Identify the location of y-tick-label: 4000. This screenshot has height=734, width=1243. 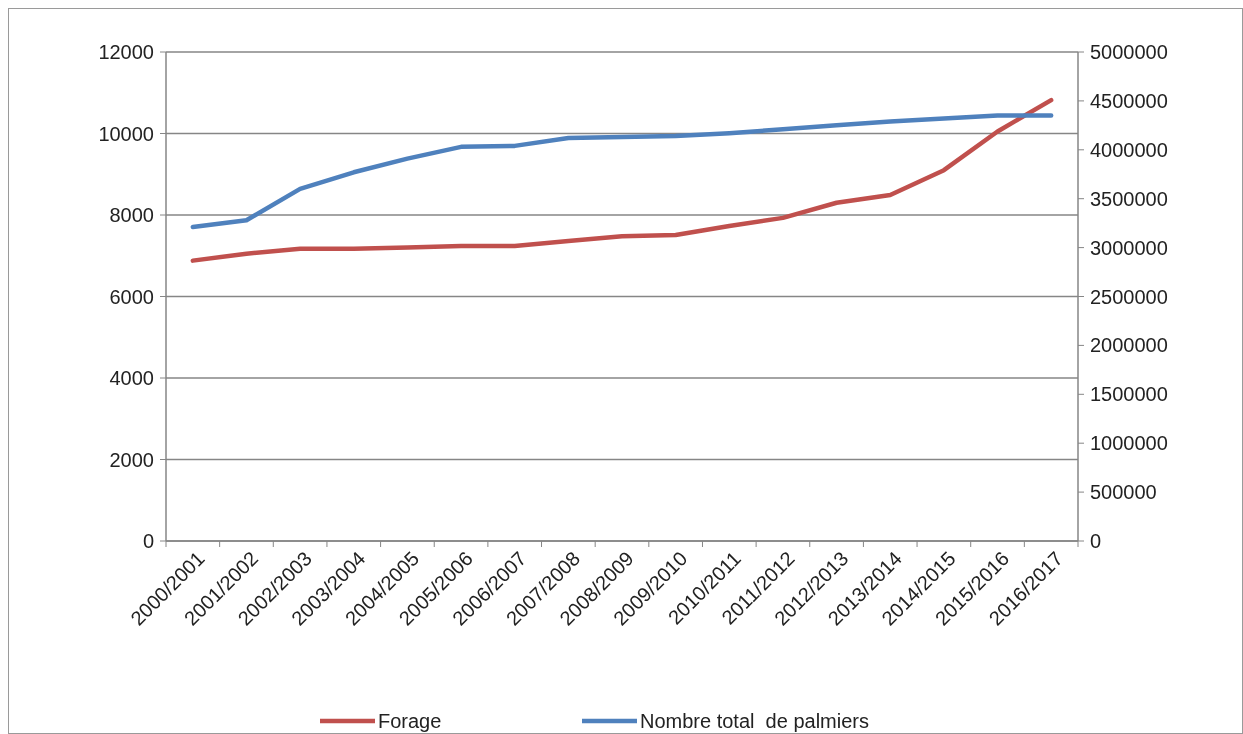
(131, 378).